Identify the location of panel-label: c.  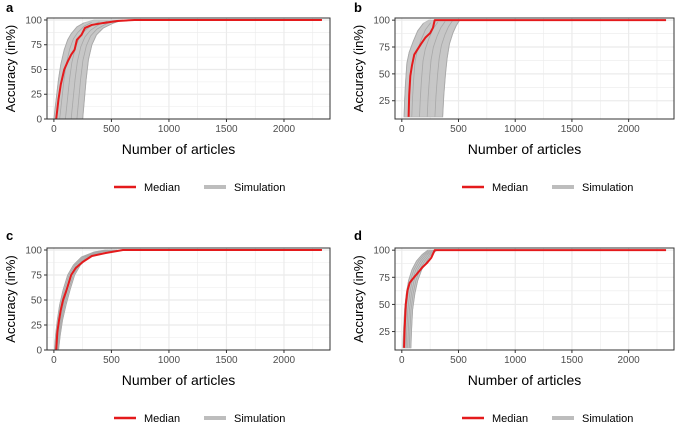
(9, 235).